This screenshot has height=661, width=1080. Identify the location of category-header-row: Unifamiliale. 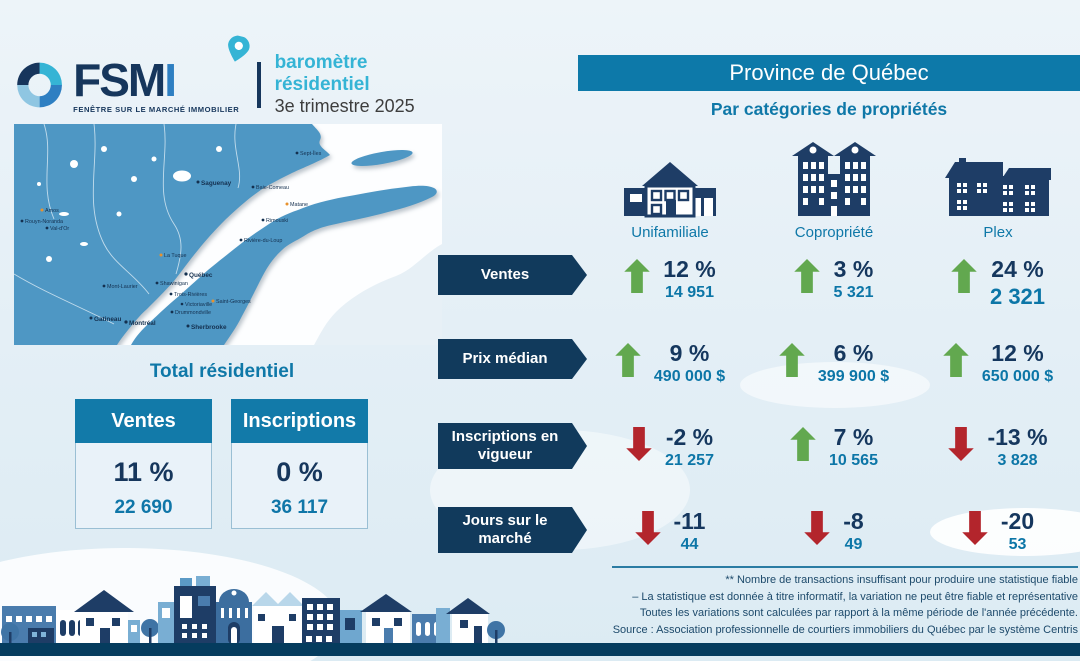
(834, 190).